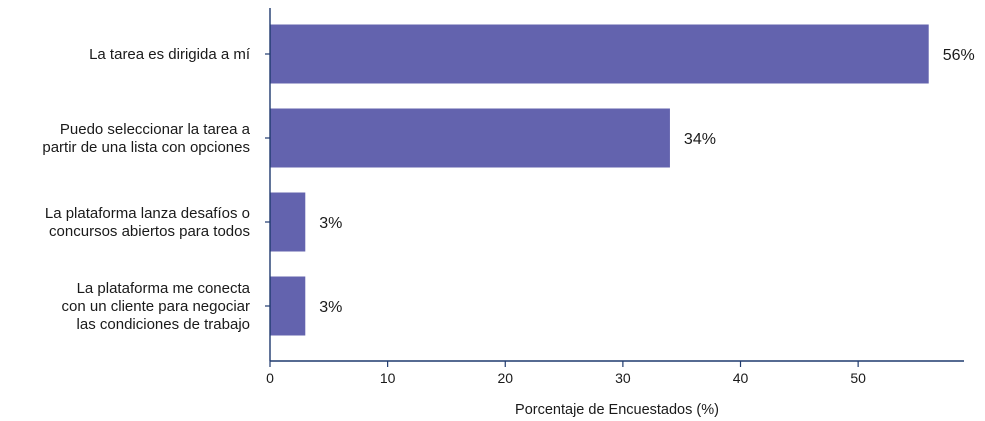 The height and width of the screenshot is (421, 985). Describe the element at coordinates (155, 129) in the screenshot. I see `category-label-line: Puedo seleccionar la tarea a` at that location.